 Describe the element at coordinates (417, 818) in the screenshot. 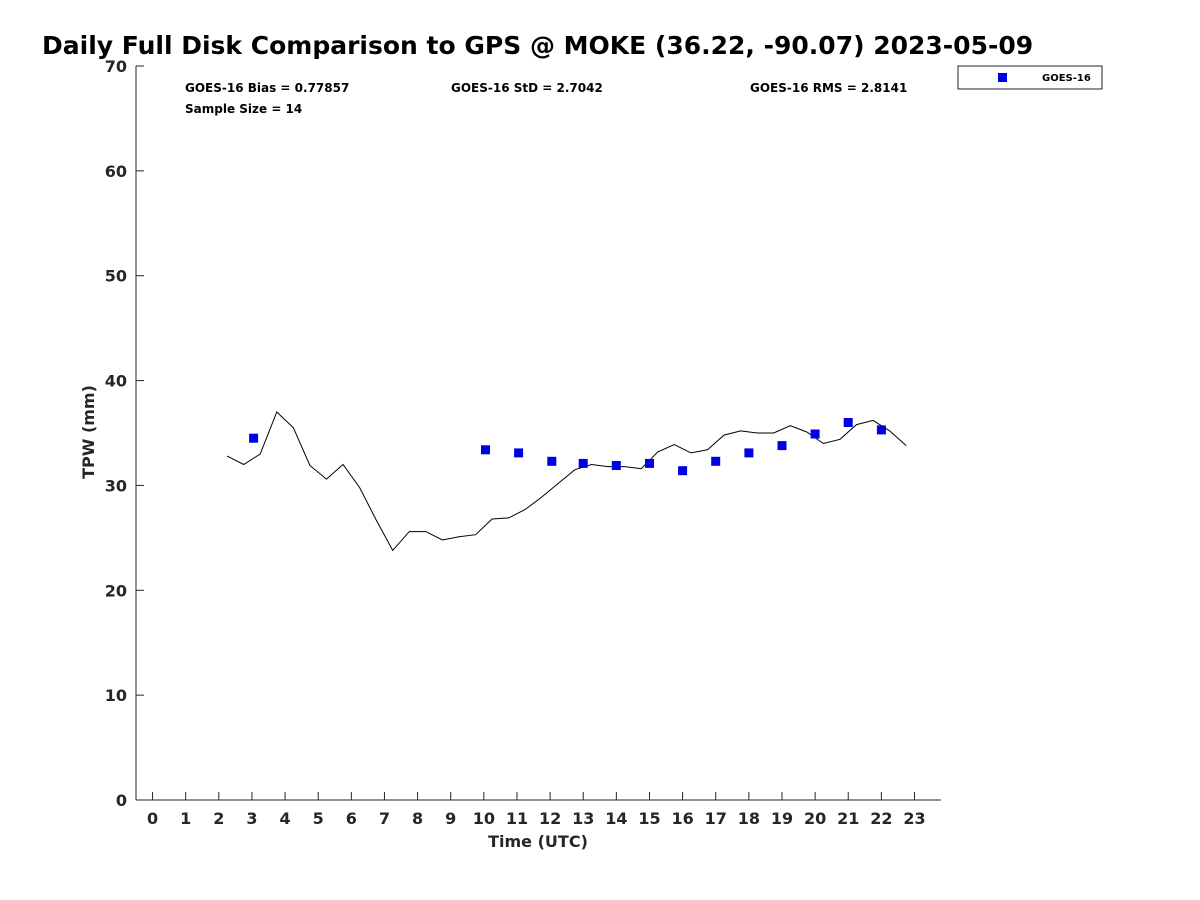

I see `x-tick-label: 8` at that location.